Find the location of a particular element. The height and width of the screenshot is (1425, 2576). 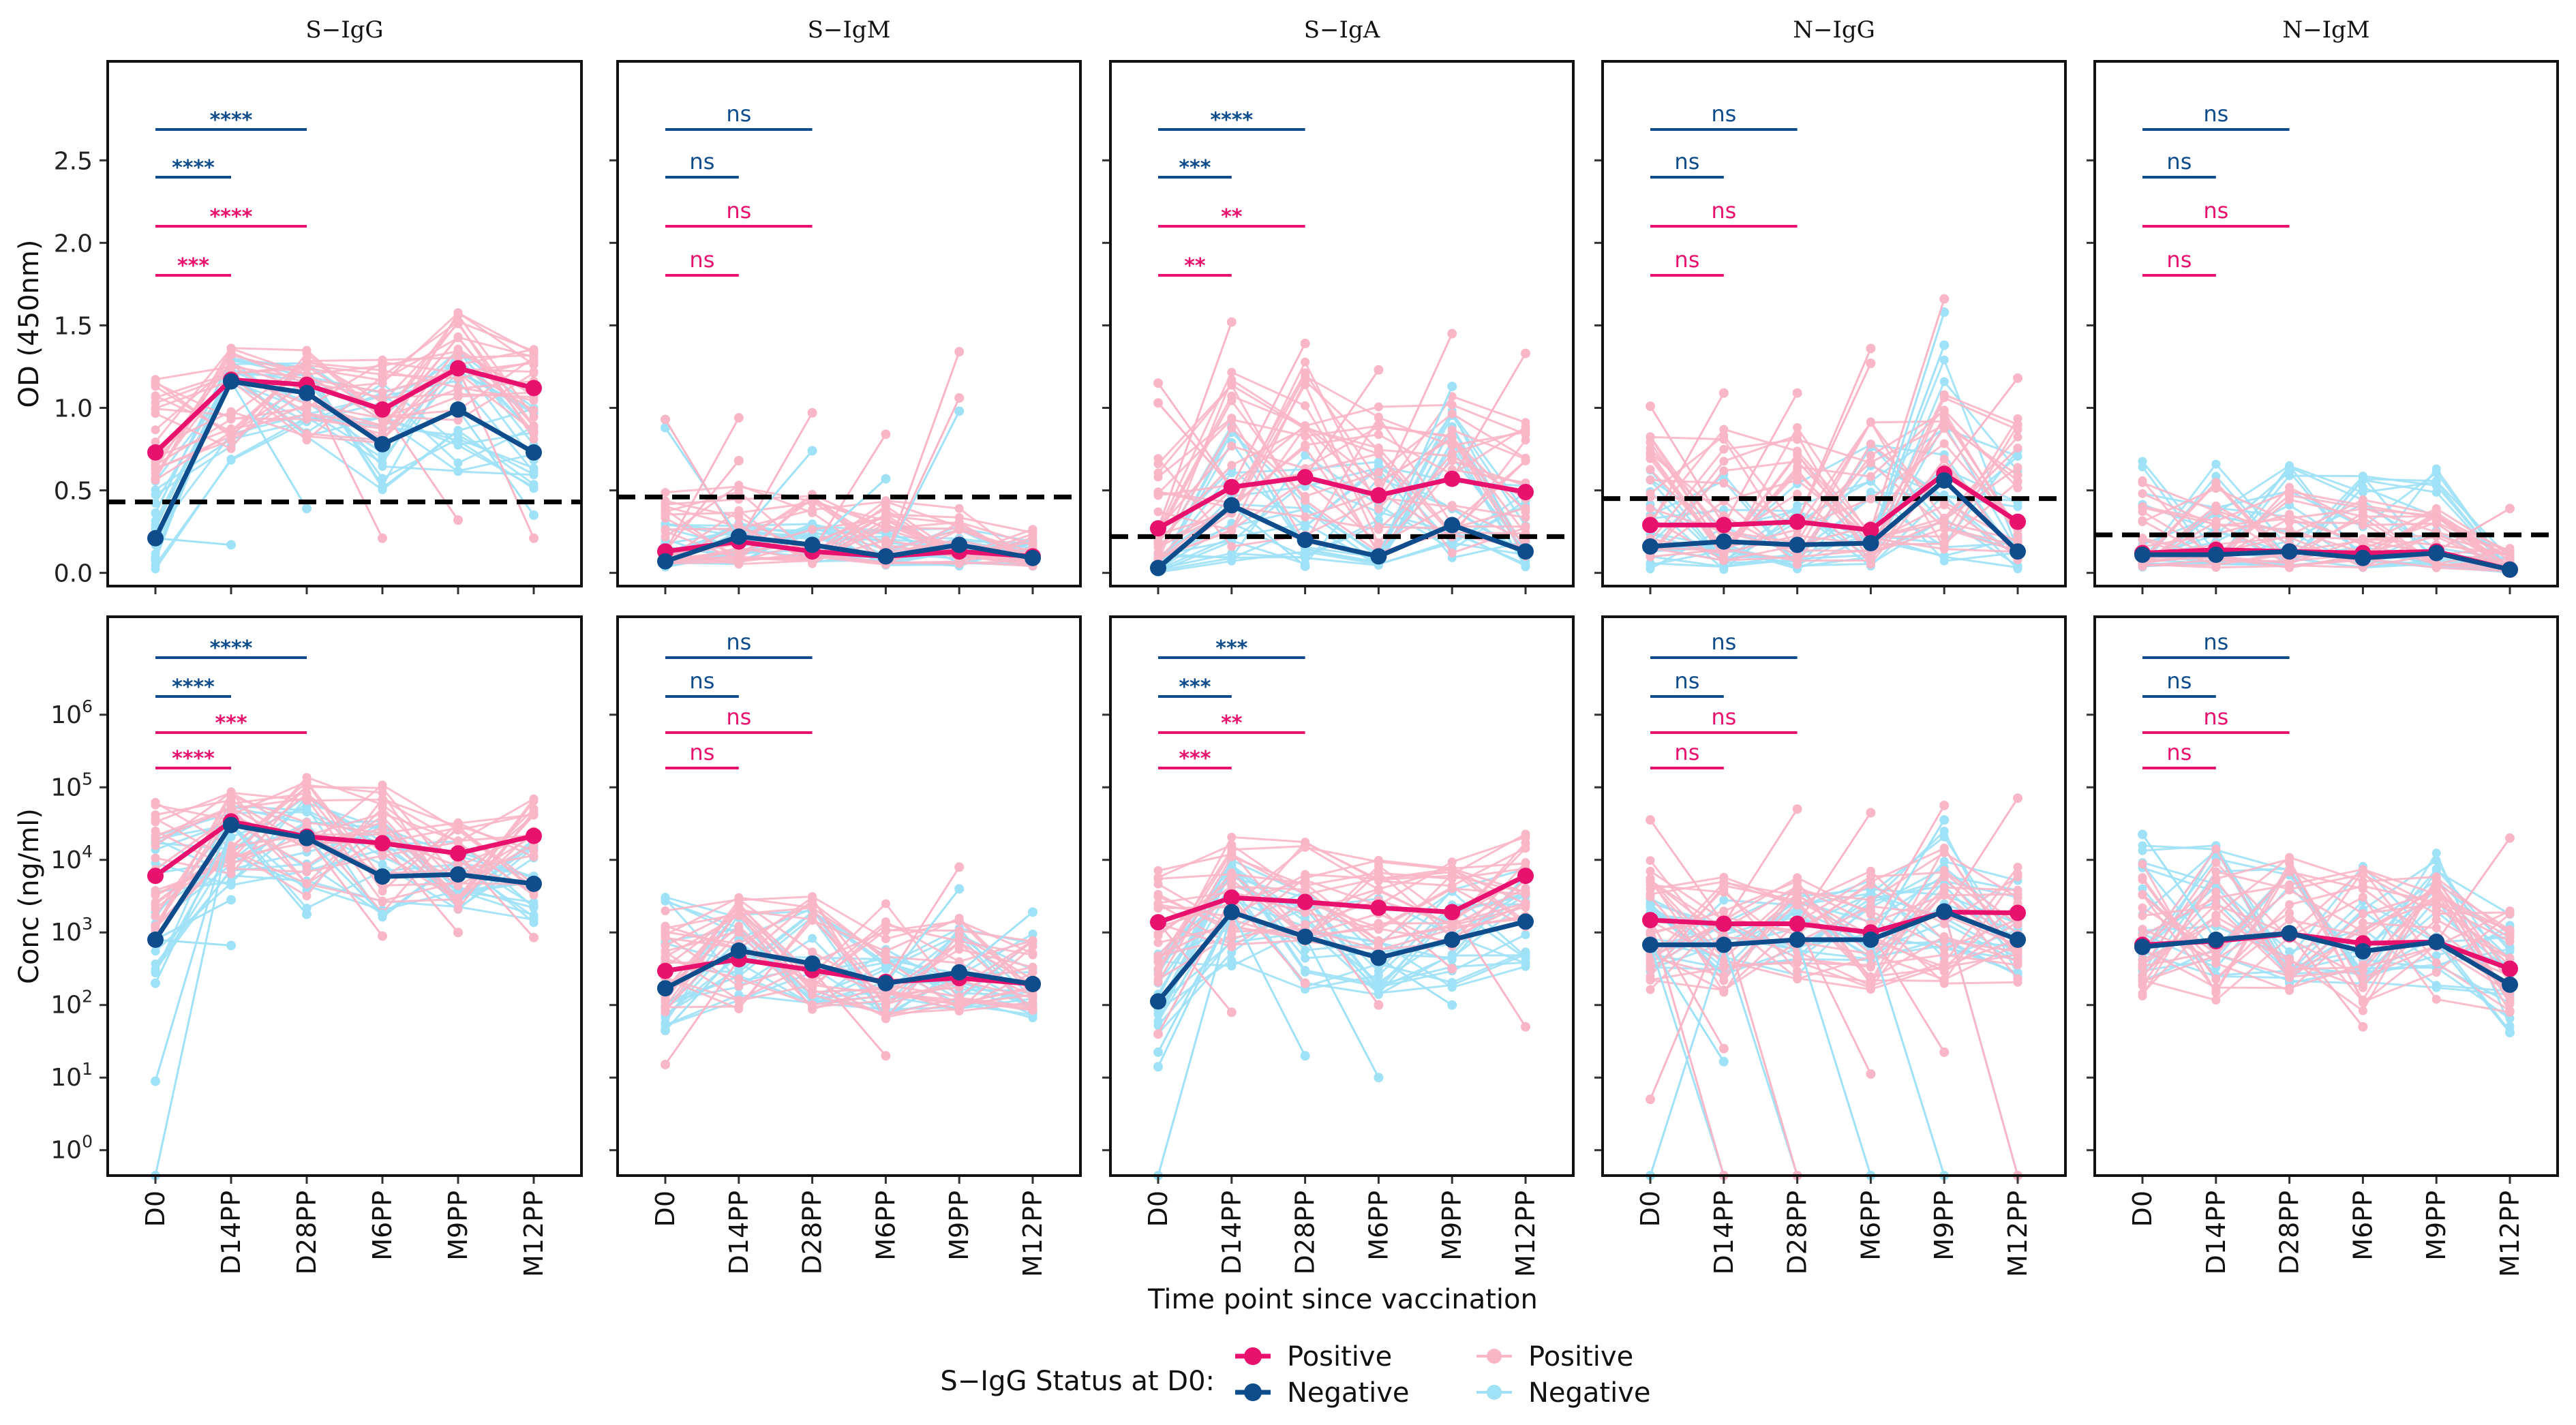

x-tick-label: D14PP is located at coordinates (1232, 1232).